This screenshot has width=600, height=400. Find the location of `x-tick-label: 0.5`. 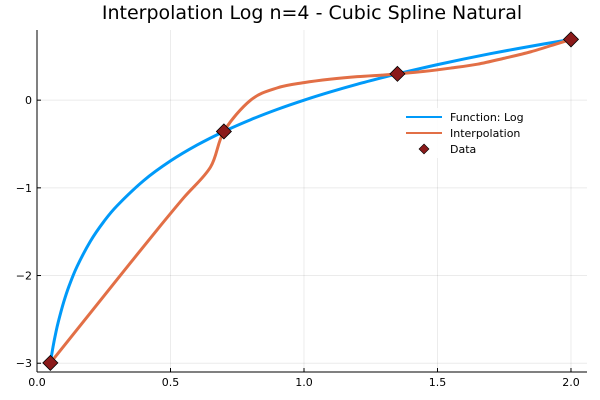

x-tick-label: 0.5 is located at coordinates (171, 382).